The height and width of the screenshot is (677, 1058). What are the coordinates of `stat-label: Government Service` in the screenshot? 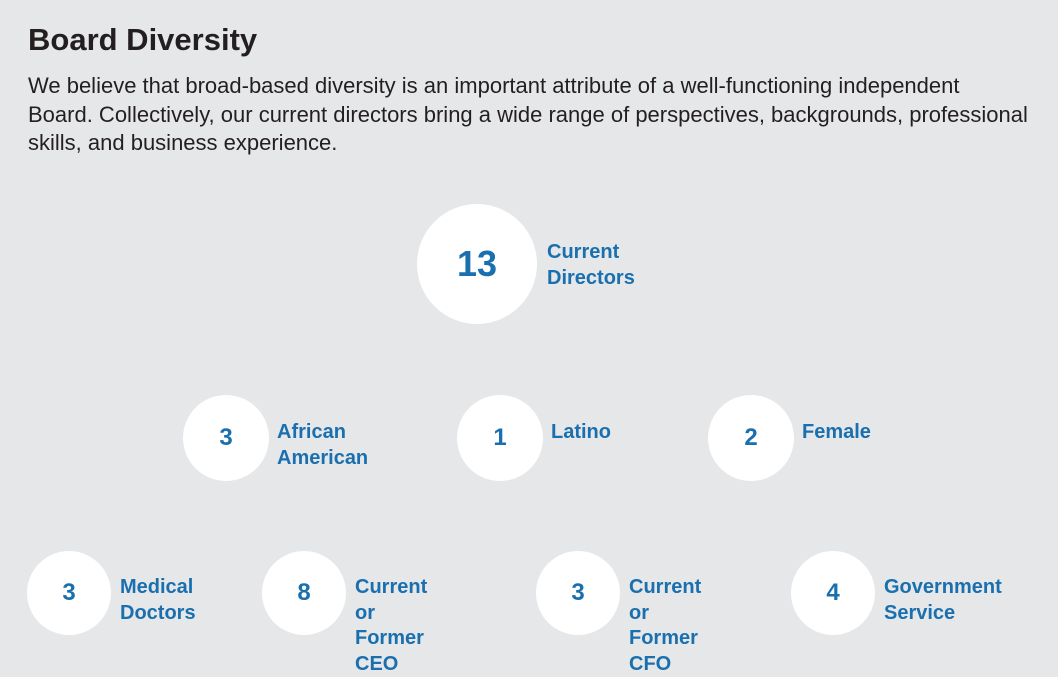 It's located at (943, 600).